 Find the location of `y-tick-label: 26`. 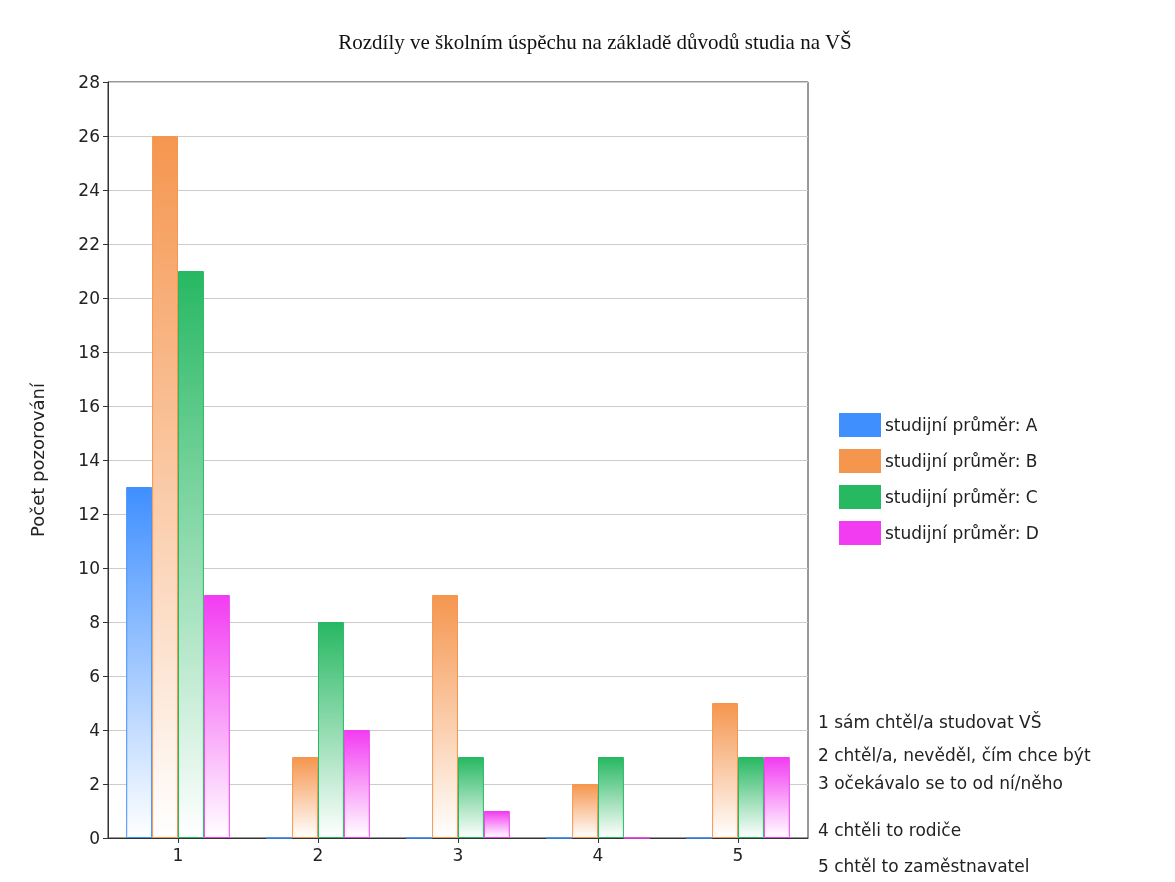

y-tick-label: 26 is located at coordinates (89, 136).